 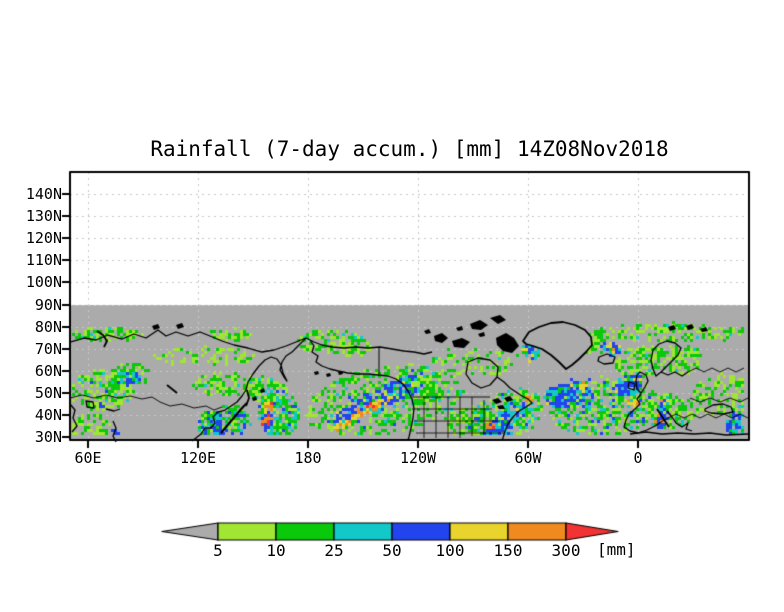 I want to click on y-tick-label: 60N, so click(x=48, y=371).